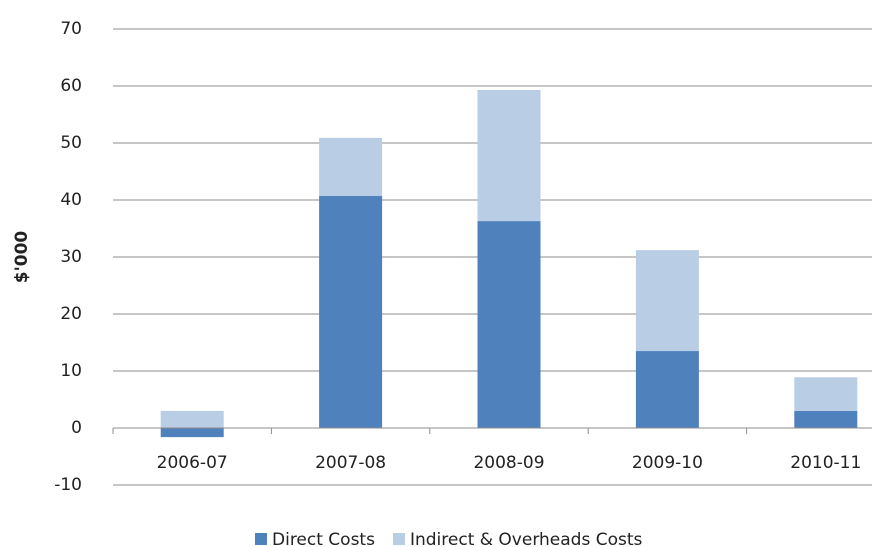 The width and height of the screenshot is (872, 547). What do you see at coordinates (71, 314) in the screenshot?
I see `y-tick-label: 20` at bounding box center [71, 314].